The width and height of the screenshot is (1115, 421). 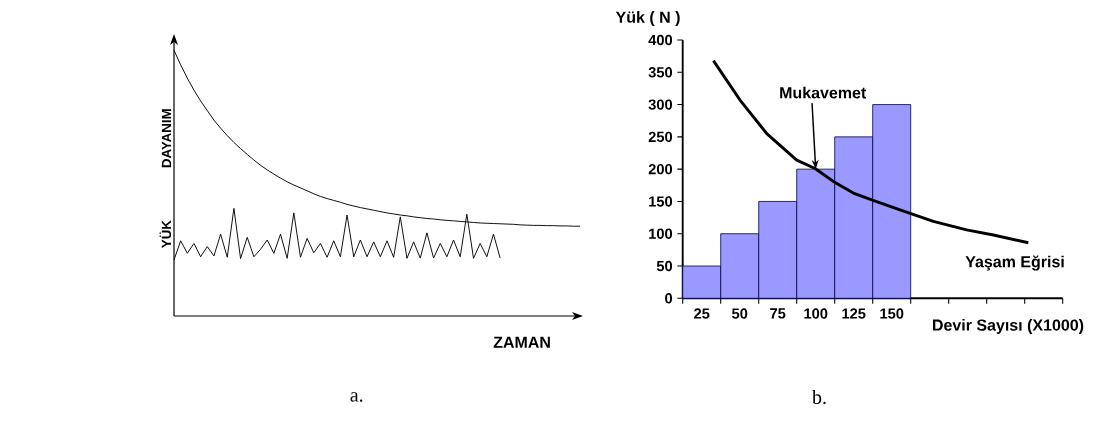 What do you see at coordinates (816, 313) in the screenshot?
I see `x-tick-label: 100` at bounding box center [816, 313].